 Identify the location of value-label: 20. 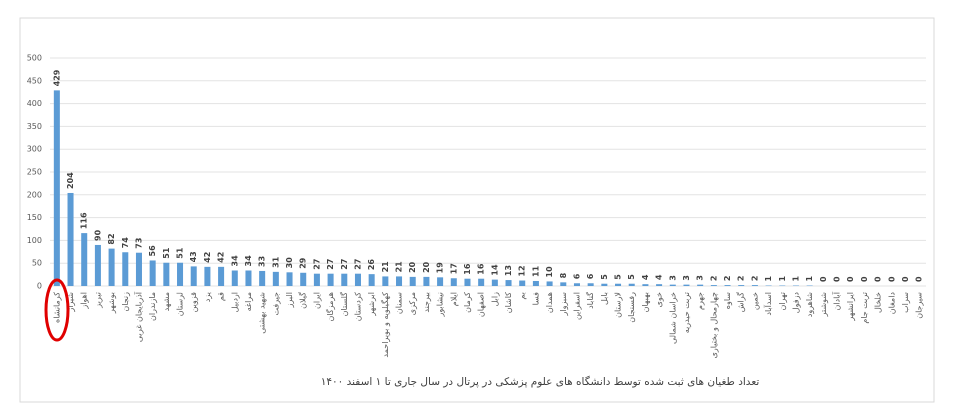
(426, 267).